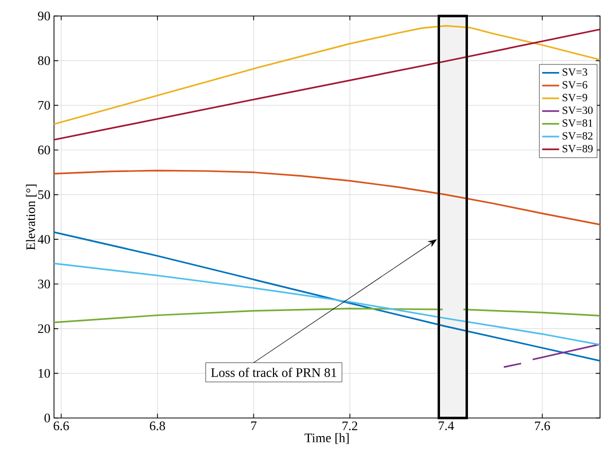 This screenshot has height=463, width=601. What do you see at coordinates (577, 148) in the screenshot?
I see `legend-label: SV=89` at bounding box center [577, 148].